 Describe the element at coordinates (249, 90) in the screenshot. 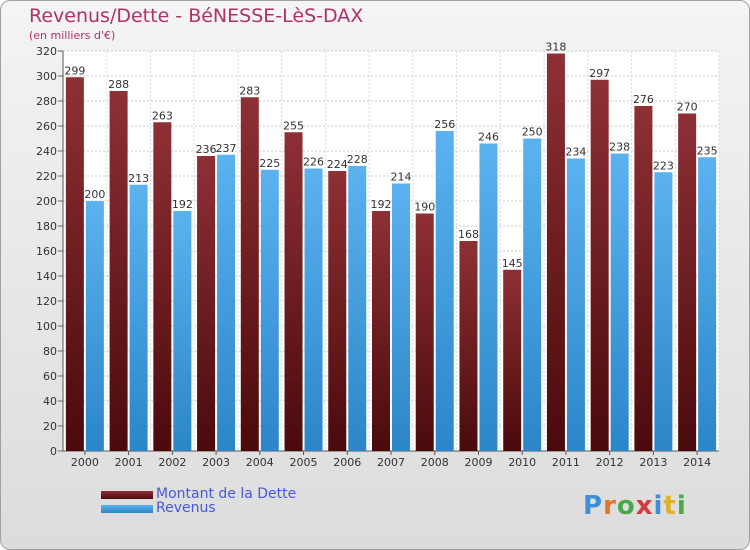

I see `debt-value-label: 283` at that location.